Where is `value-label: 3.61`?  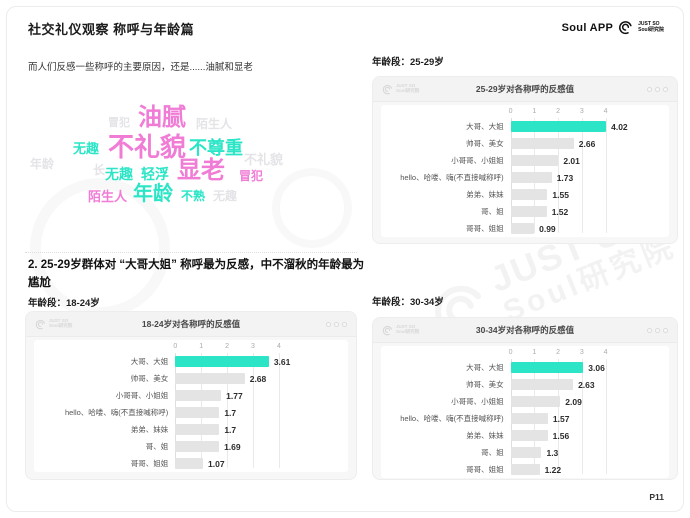
value-label: 3.61 is located at coordinates (282, 361).